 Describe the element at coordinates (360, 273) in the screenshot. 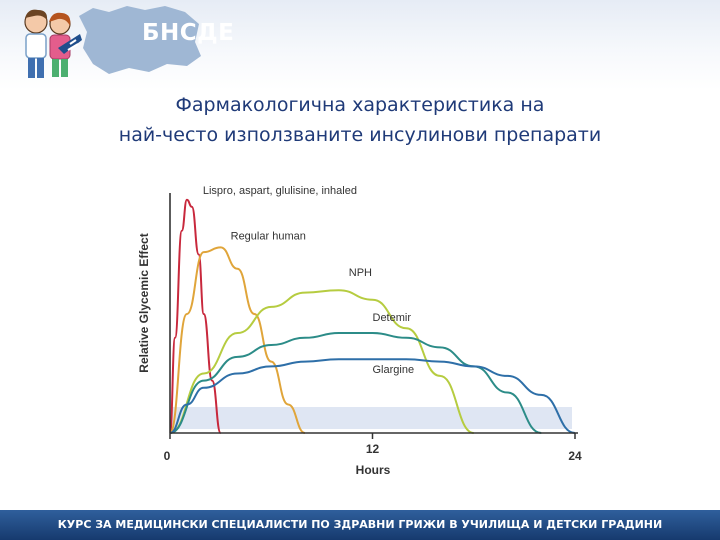

I see `series-label-3: NPH` at that location.